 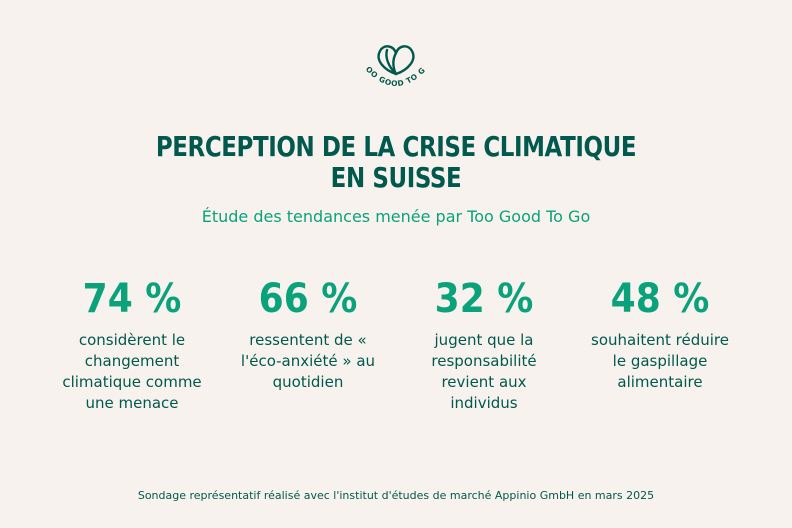 I want to click on stat-value: 66 %, so click(x=308, y=299).